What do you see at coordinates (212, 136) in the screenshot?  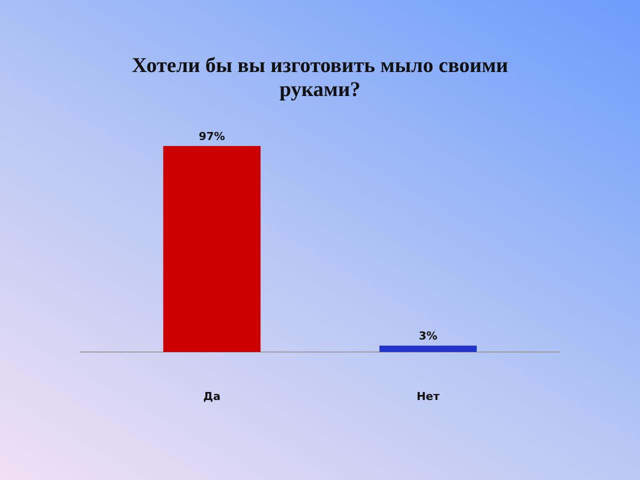 I see `data-label: 97%` at bounding box center [212, 136].